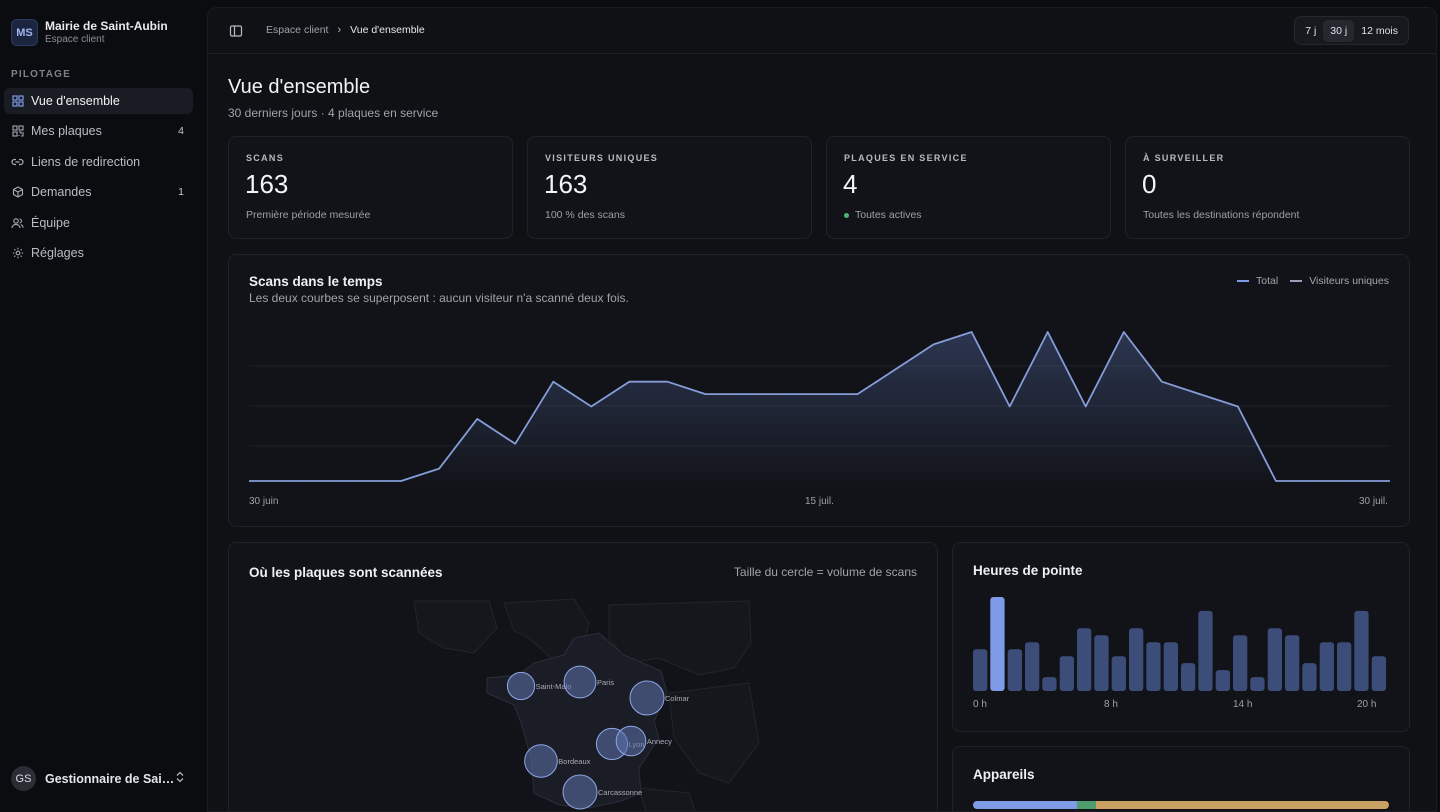 The width and height of the screenshot is (1440, 812). Describe the element at coordinates (57, 252) in the screenshot. I see `sidebar-item-label: Réglages` at that location.